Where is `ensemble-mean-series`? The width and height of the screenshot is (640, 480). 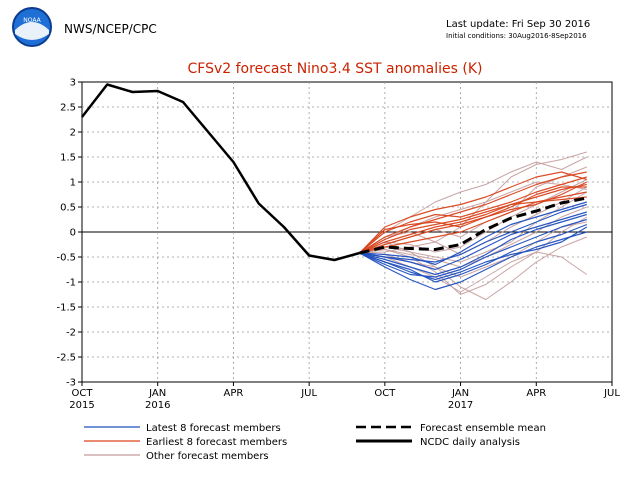 ensemble-mean-series is located at coordinates (473, 225).